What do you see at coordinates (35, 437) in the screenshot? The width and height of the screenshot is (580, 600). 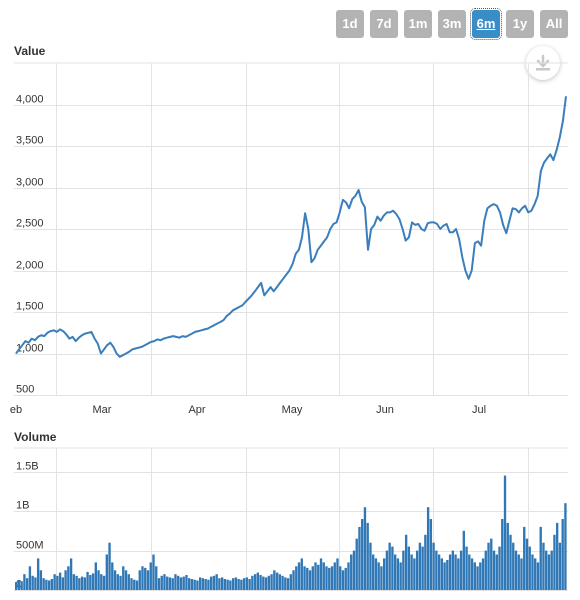 I see `volume-chart-title: Volume` at bounding box center [35, 437].